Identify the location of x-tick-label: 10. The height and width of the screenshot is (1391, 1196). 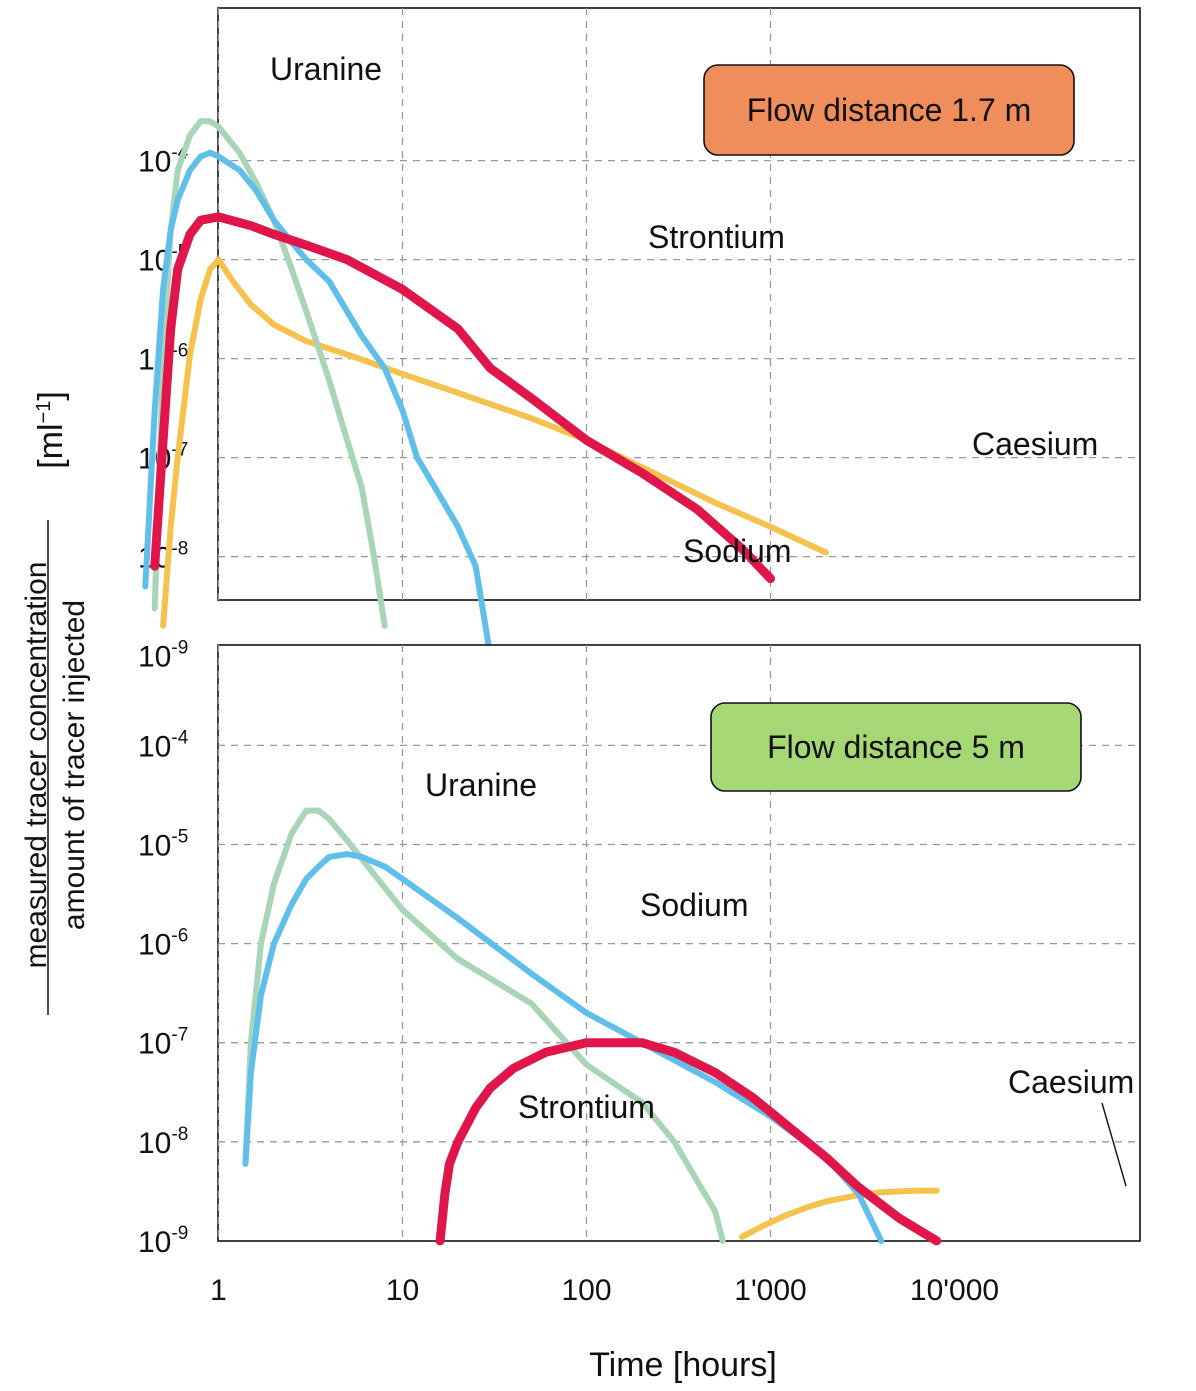
(402, 1290).